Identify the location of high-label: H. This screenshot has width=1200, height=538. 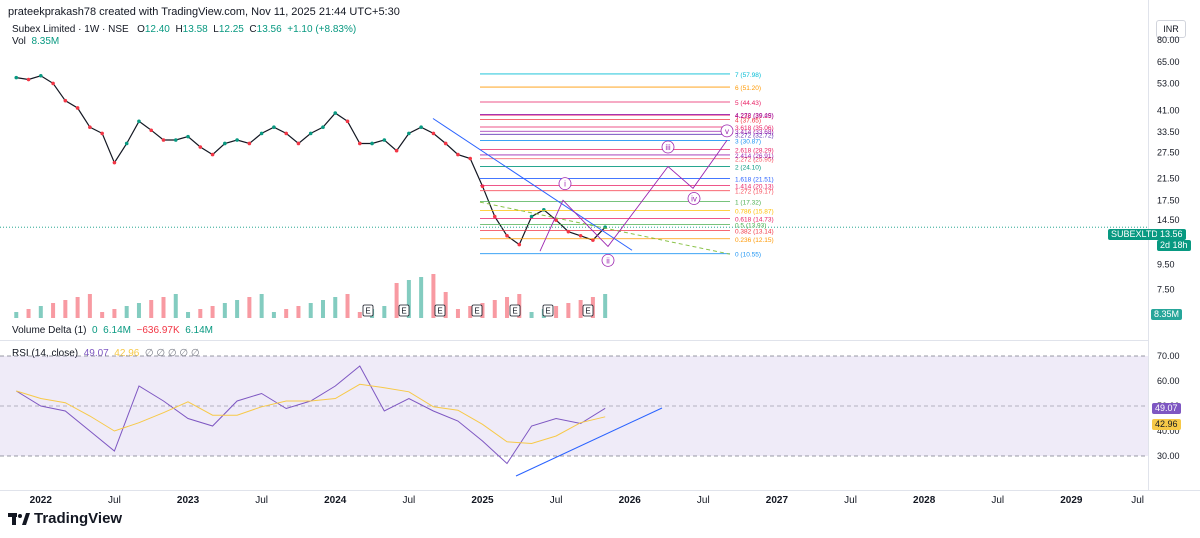
(179, 29).